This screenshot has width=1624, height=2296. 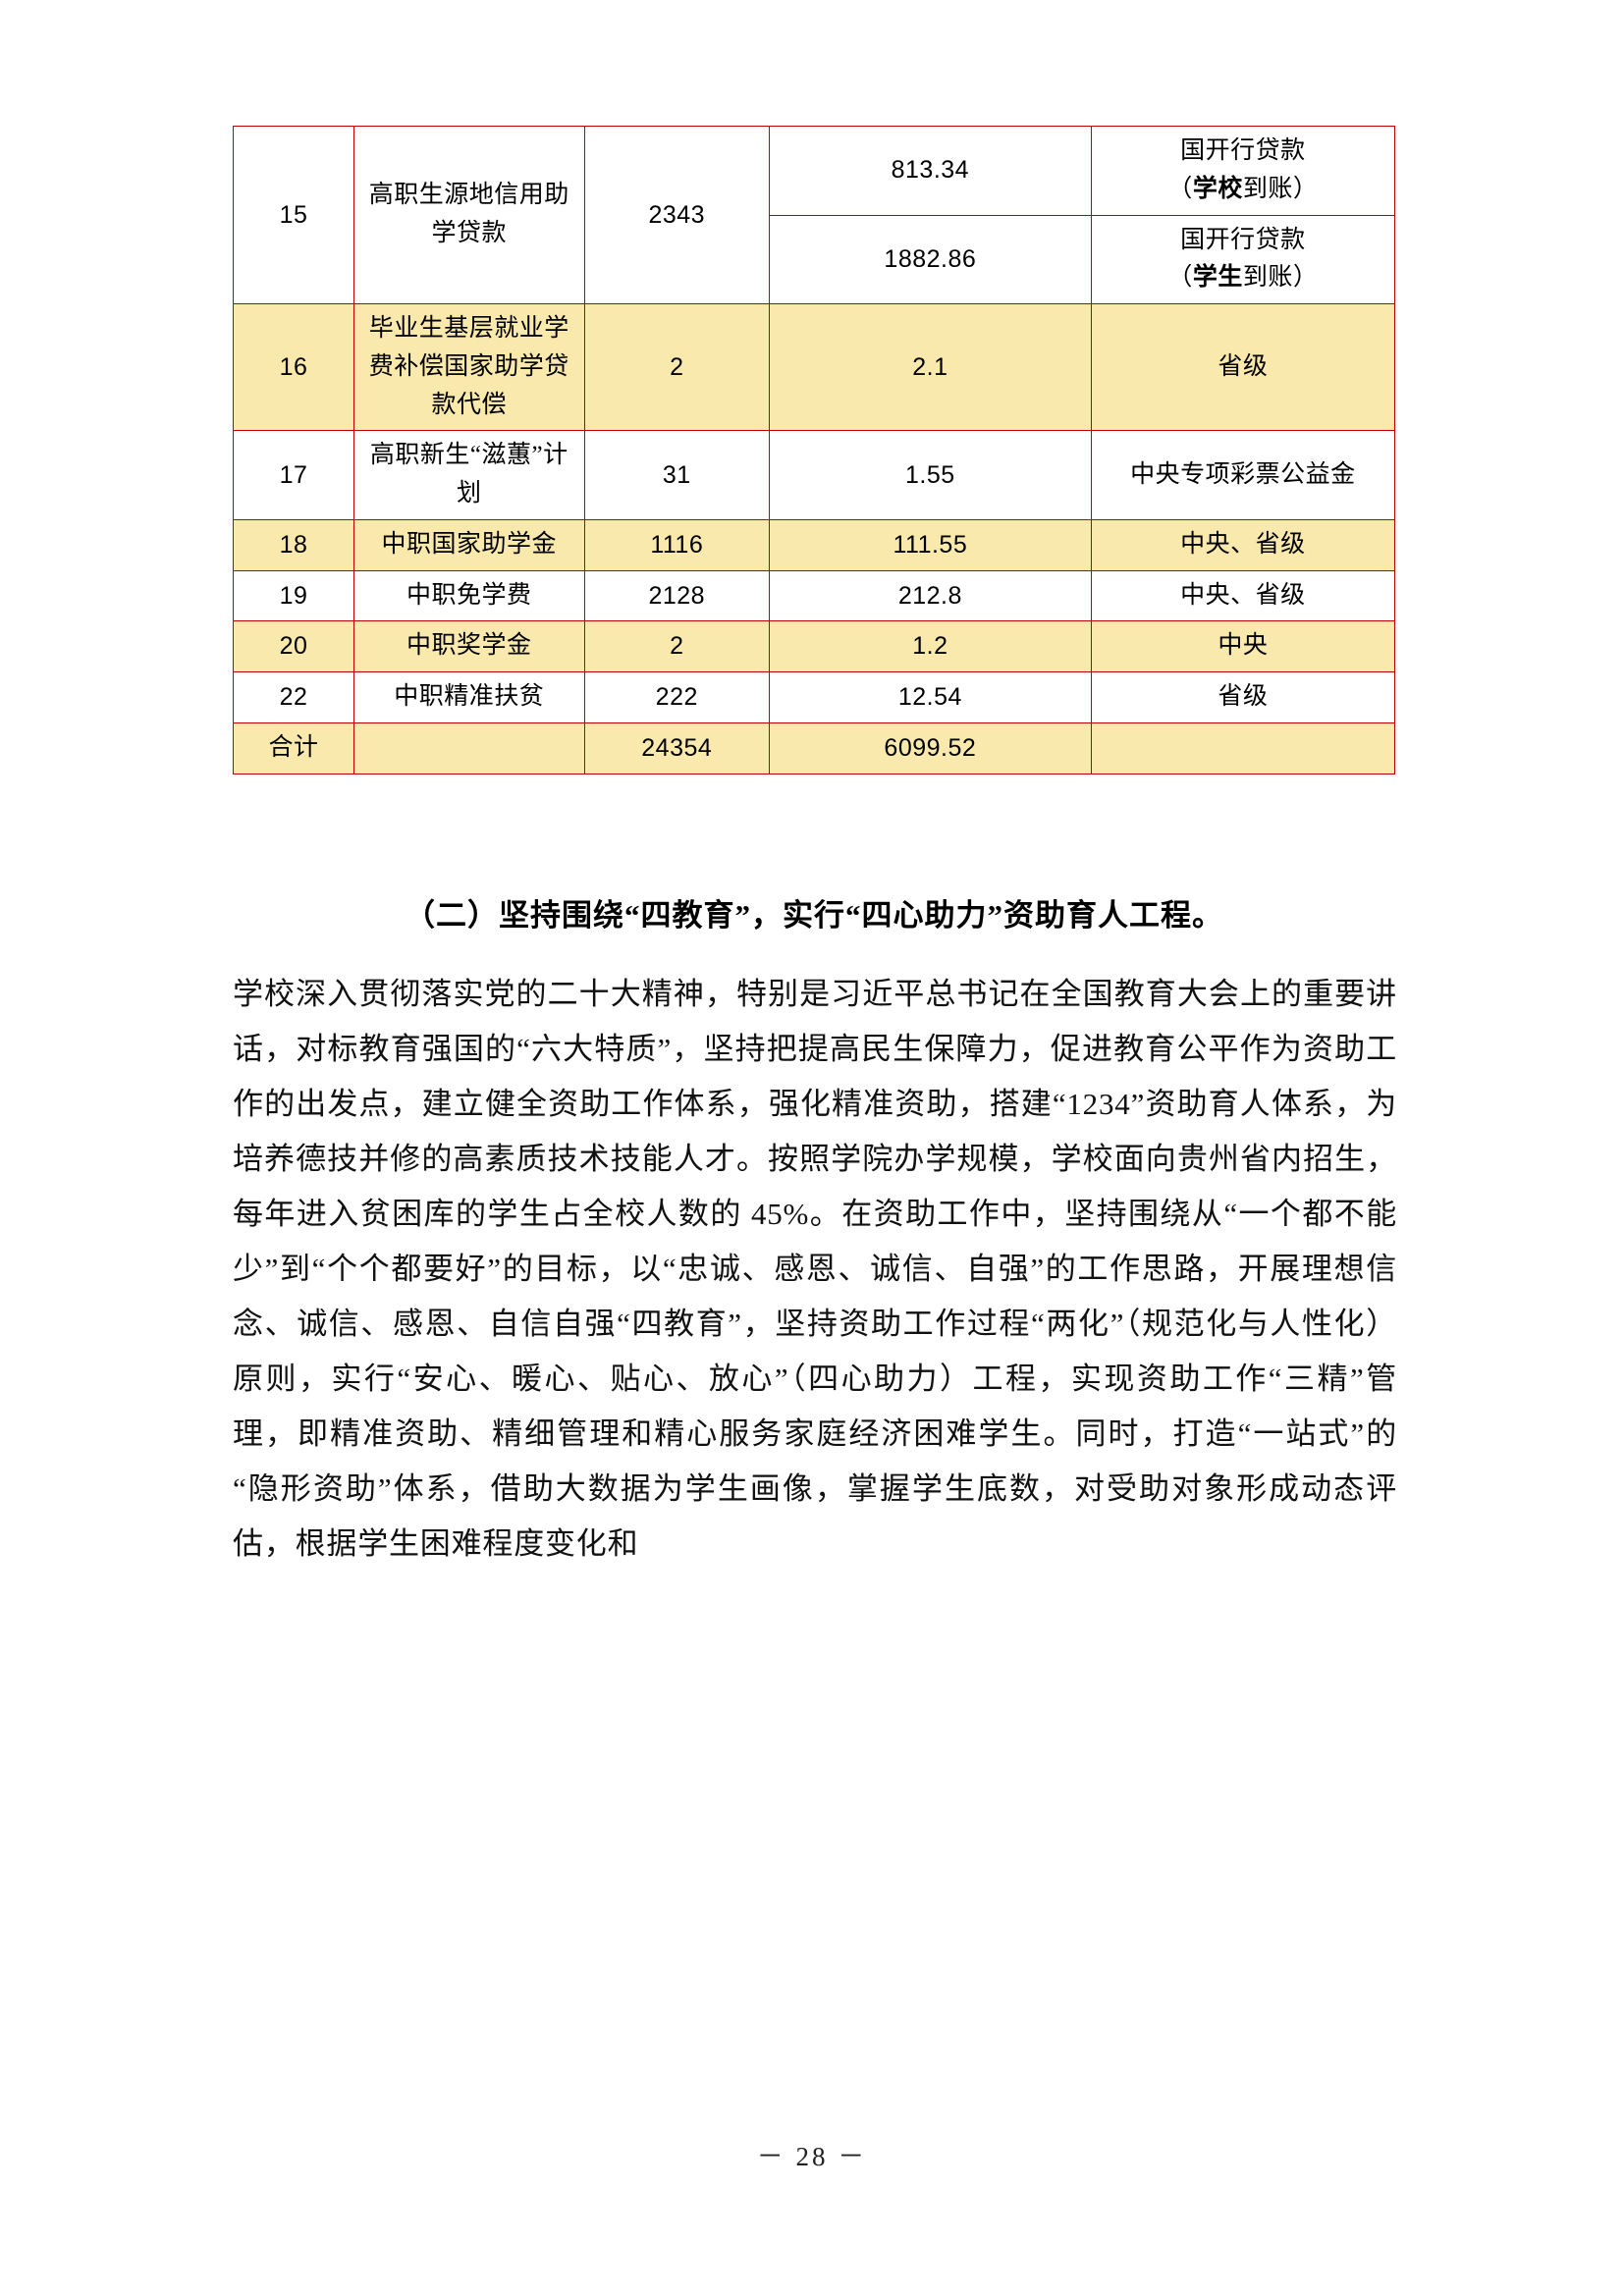 I want to click on total-source-cell, so click(x=1243, y=747).